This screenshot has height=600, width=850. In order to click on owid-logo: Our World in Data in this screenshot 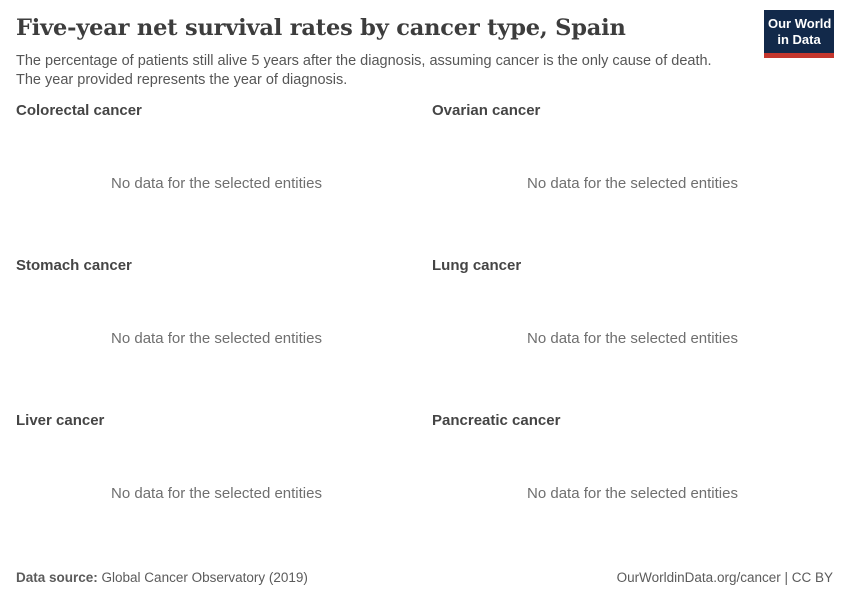, I will do `click(799, 34)`.